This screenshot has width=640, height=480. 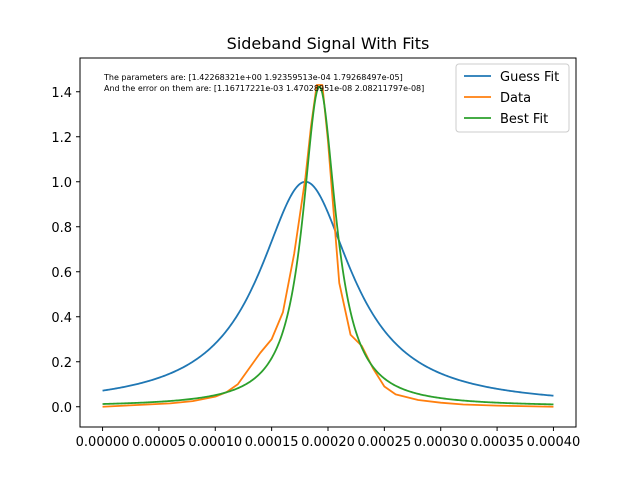 What do you see at coordinates (61, 408) in the screenshot?
I see `y-tick-label: 0.0` at bounding box center [61, 408].